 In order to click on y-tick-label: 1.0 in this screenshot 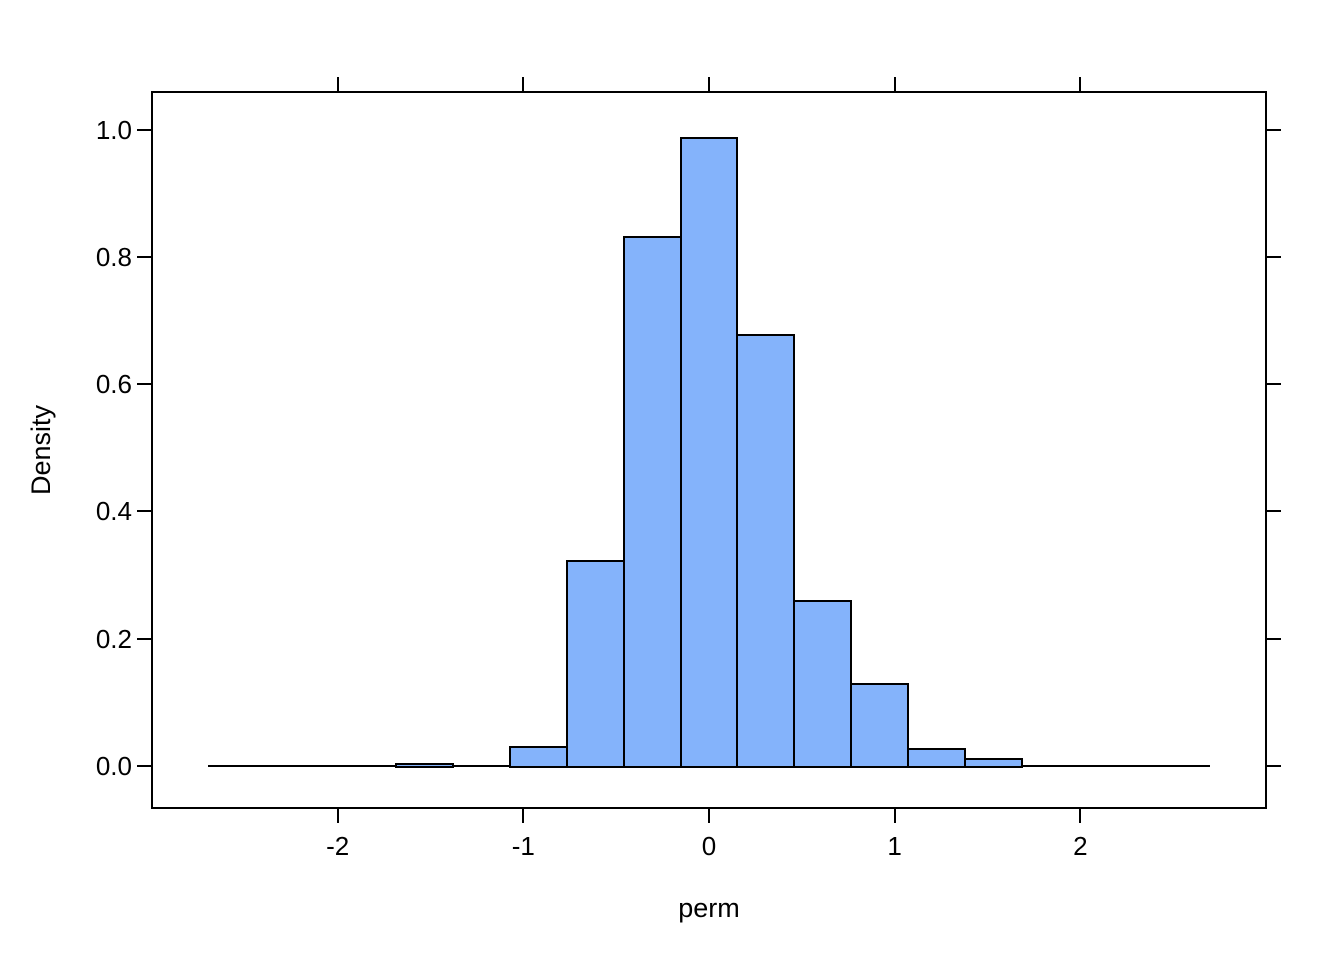, I will do `click(113, 130)`.